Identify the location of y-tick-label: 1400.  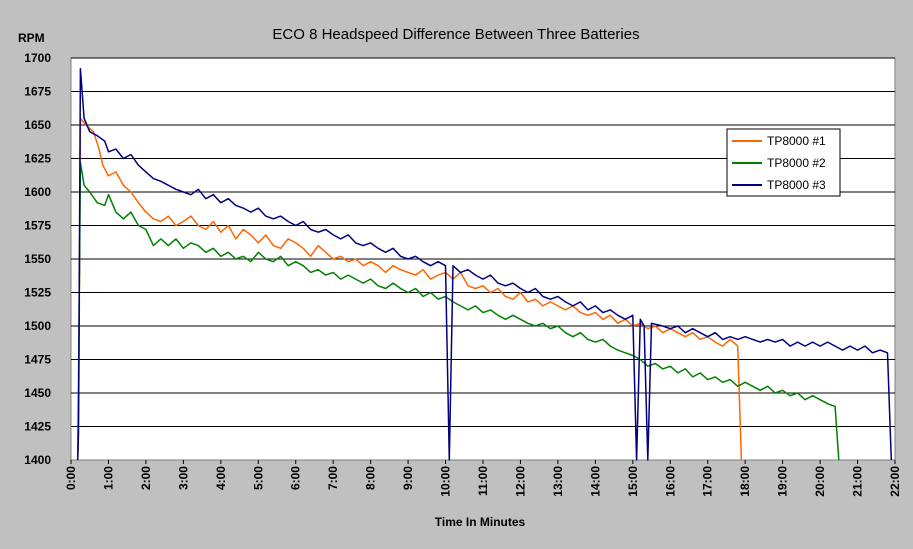
(37, 460).